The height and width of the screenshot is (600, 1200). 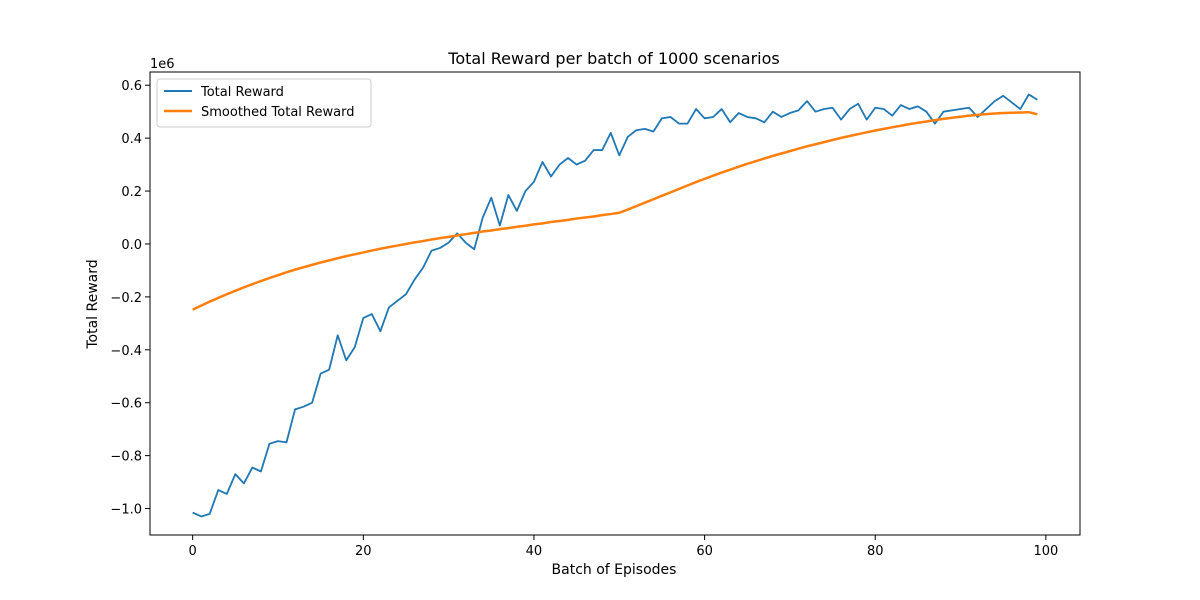 I want to click on y-tick-label: −0.8, so click(x=126, y=457).